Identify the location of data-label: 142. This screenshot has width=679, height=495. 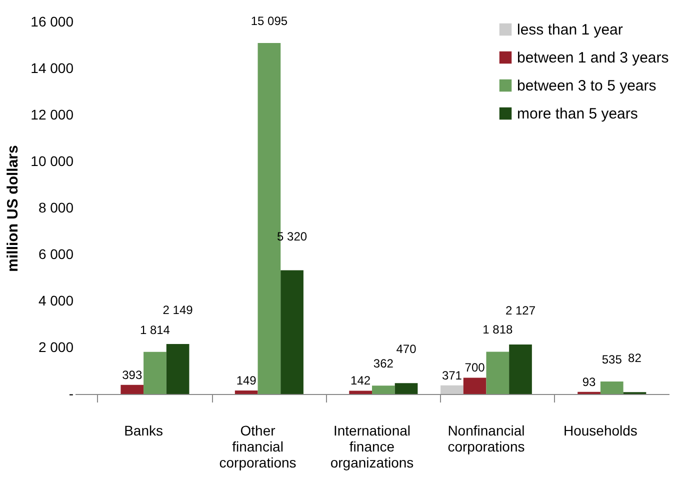
(360, 381).